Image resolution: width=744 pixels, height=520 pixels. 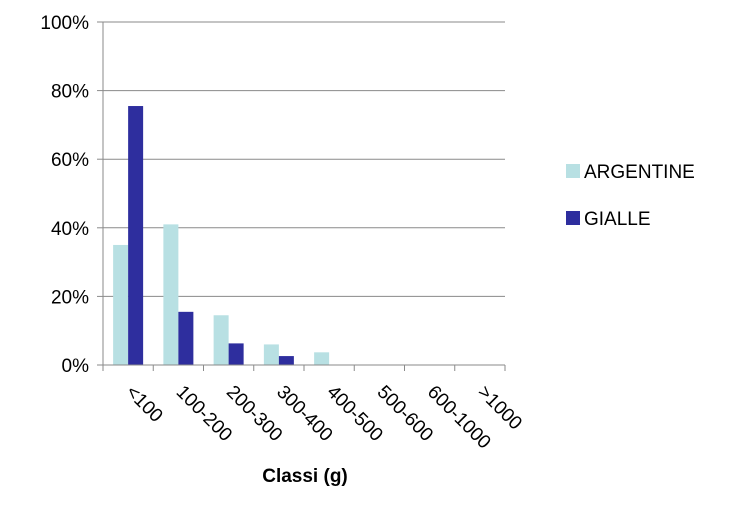 What do you see at coordinates (573, 218) in the screenshot?
I see `legend-swatch-gialle` at bounding box center [573, 218].